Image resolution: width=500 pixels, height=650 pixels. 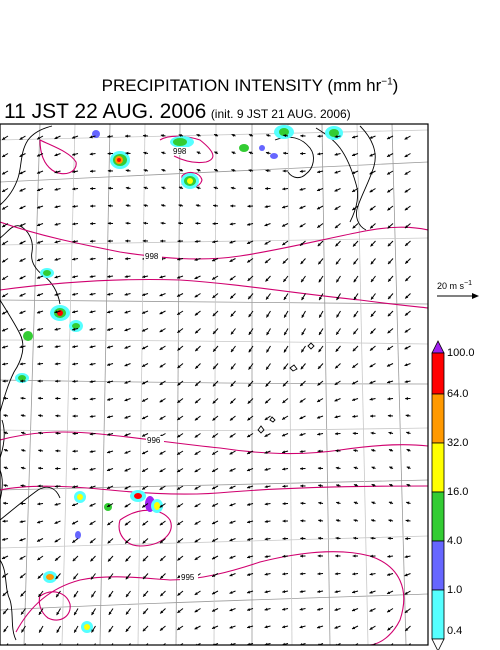 I want to click on valid-time: 11 JST 22 AUG. 2006, so click(x=105, y=111).